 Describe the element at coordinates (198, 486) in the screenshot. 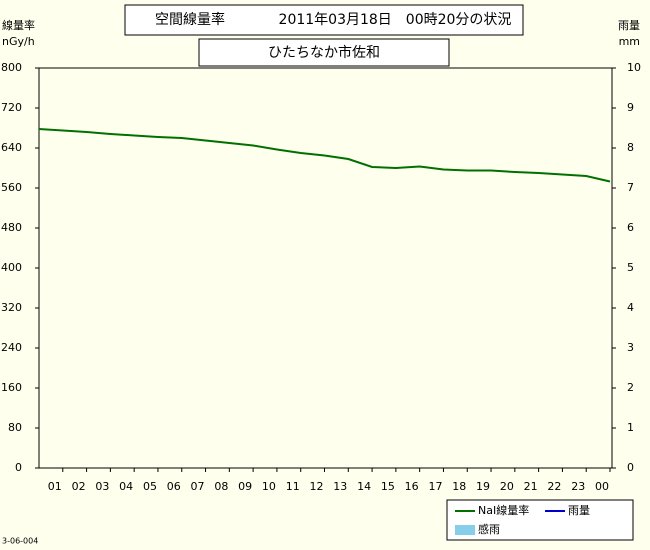

I see `x-tick-label: 07` at that location.